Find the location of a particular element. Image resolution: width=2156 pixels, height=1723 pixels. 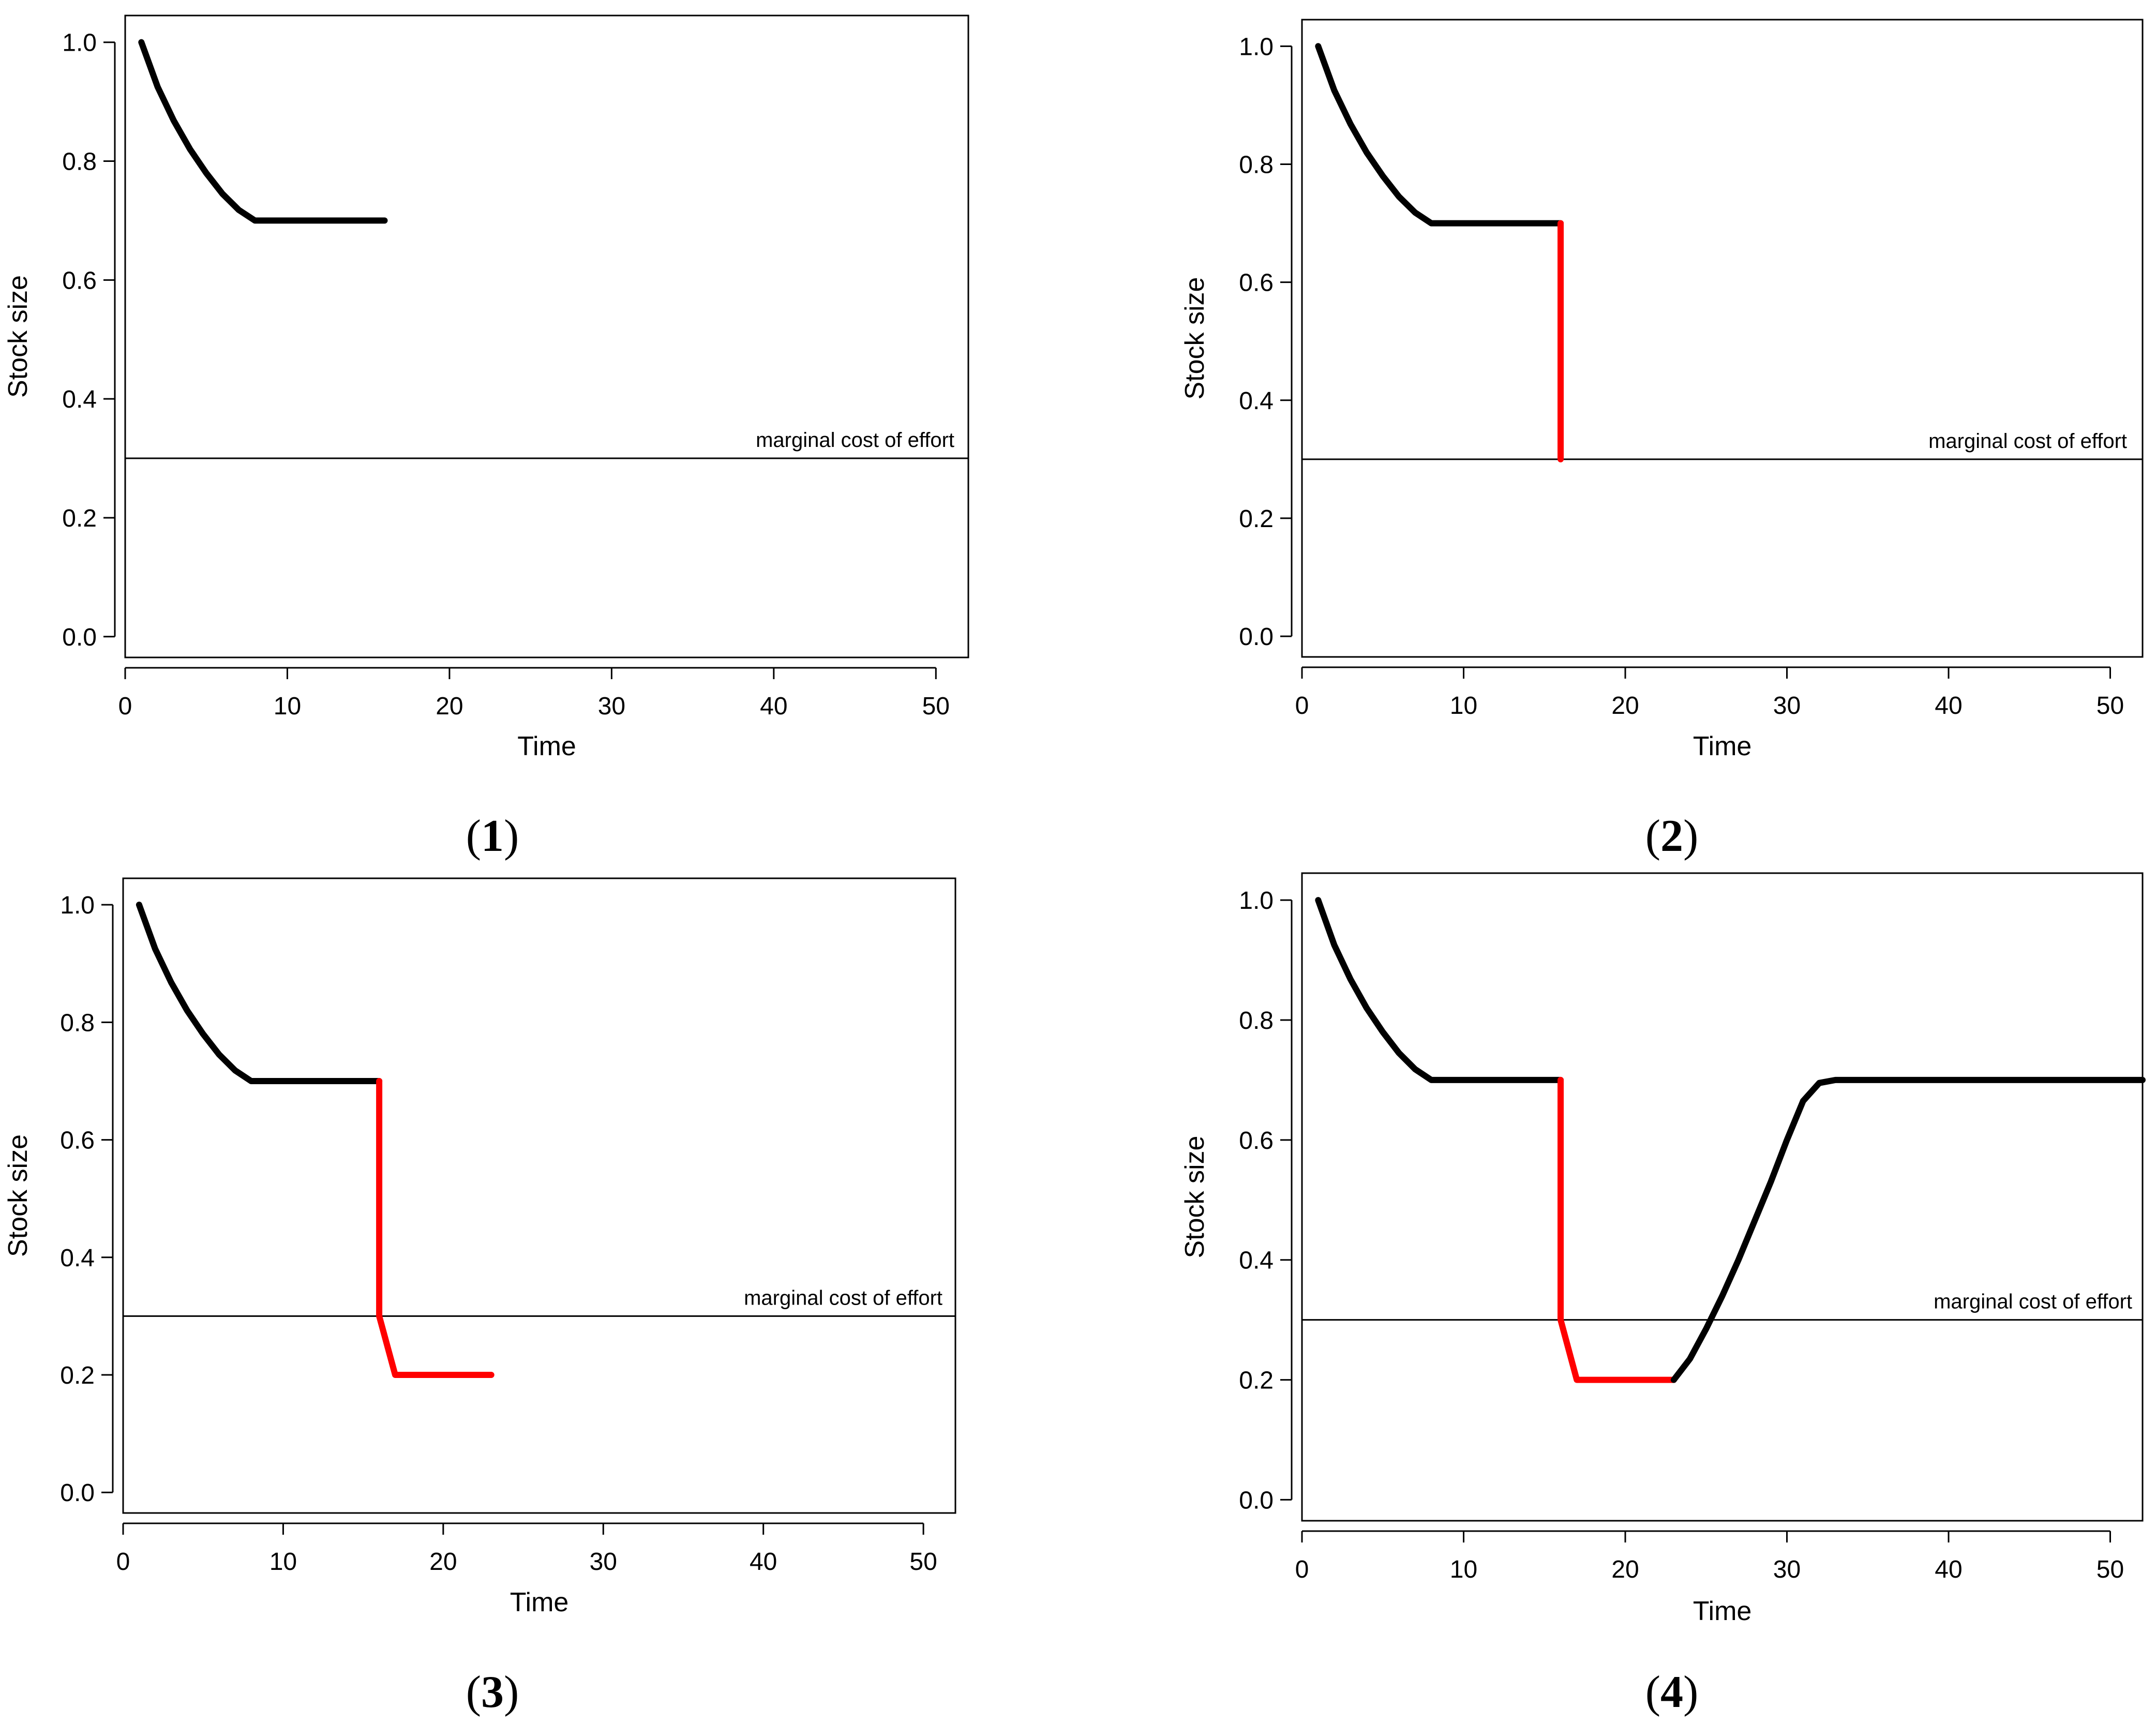

panel-label: (4) is located at coordinates (1672, 1692).